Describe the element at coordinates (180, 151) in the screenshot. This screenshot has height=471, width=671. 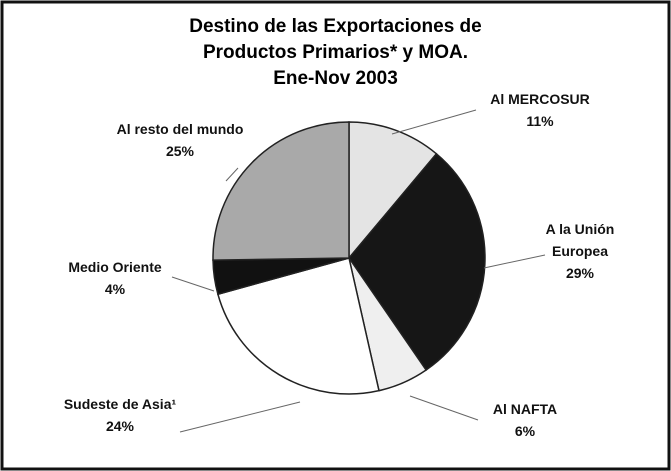
I see `value-label: 25%` at that location.